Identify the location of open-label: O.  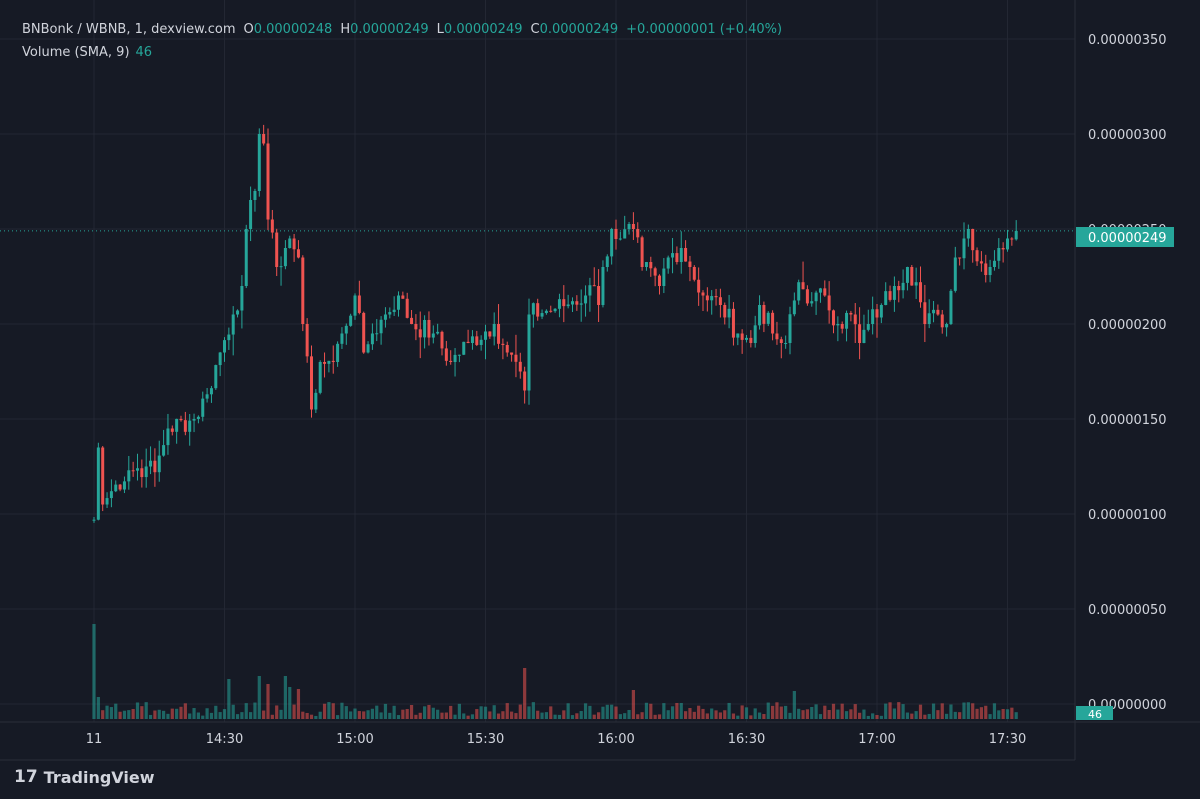
(248, 29).